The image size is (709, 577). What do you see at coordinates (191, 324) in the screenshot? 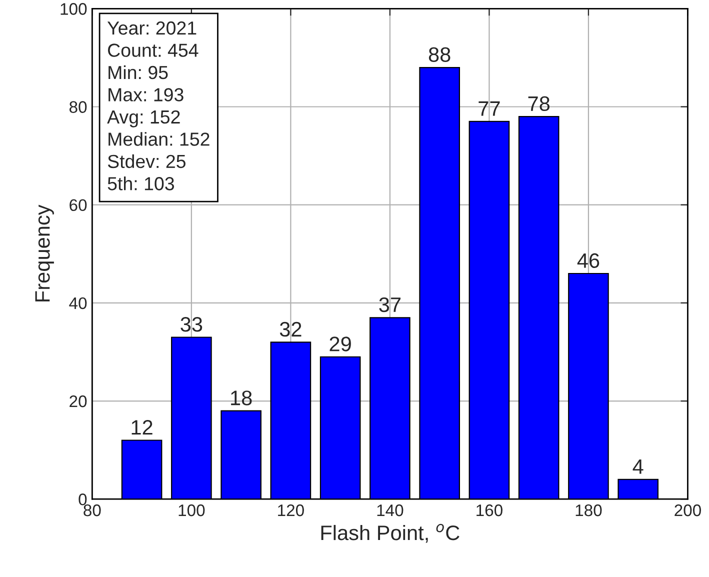
I see `data-label: 33` at bounding box center [191, 324].